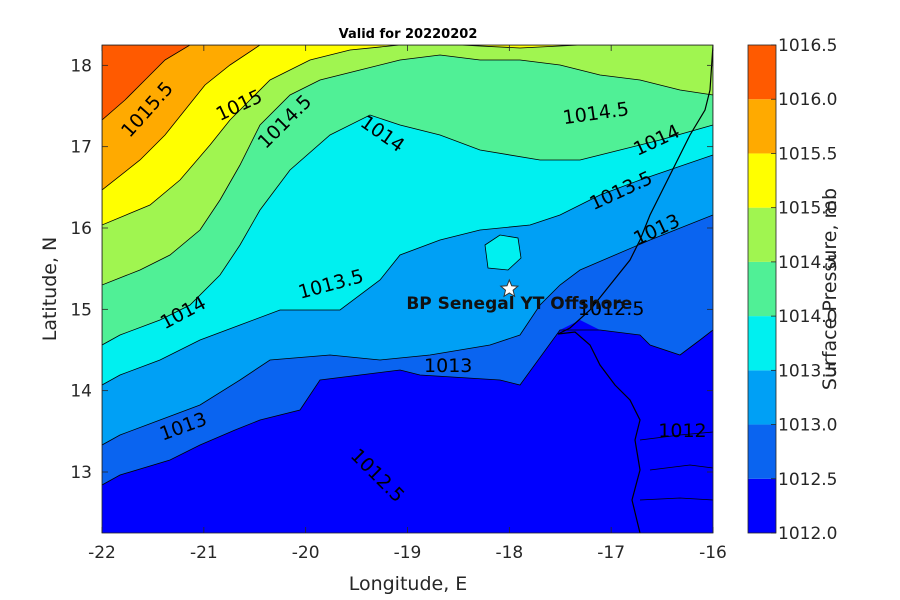 The height and width of the screenshot is (600, 900). What do you see at coordinates (807, 263) in the screenshot?
I see `colorbar-tick-label-5: 1014.5` at bounding box center [807, 263].